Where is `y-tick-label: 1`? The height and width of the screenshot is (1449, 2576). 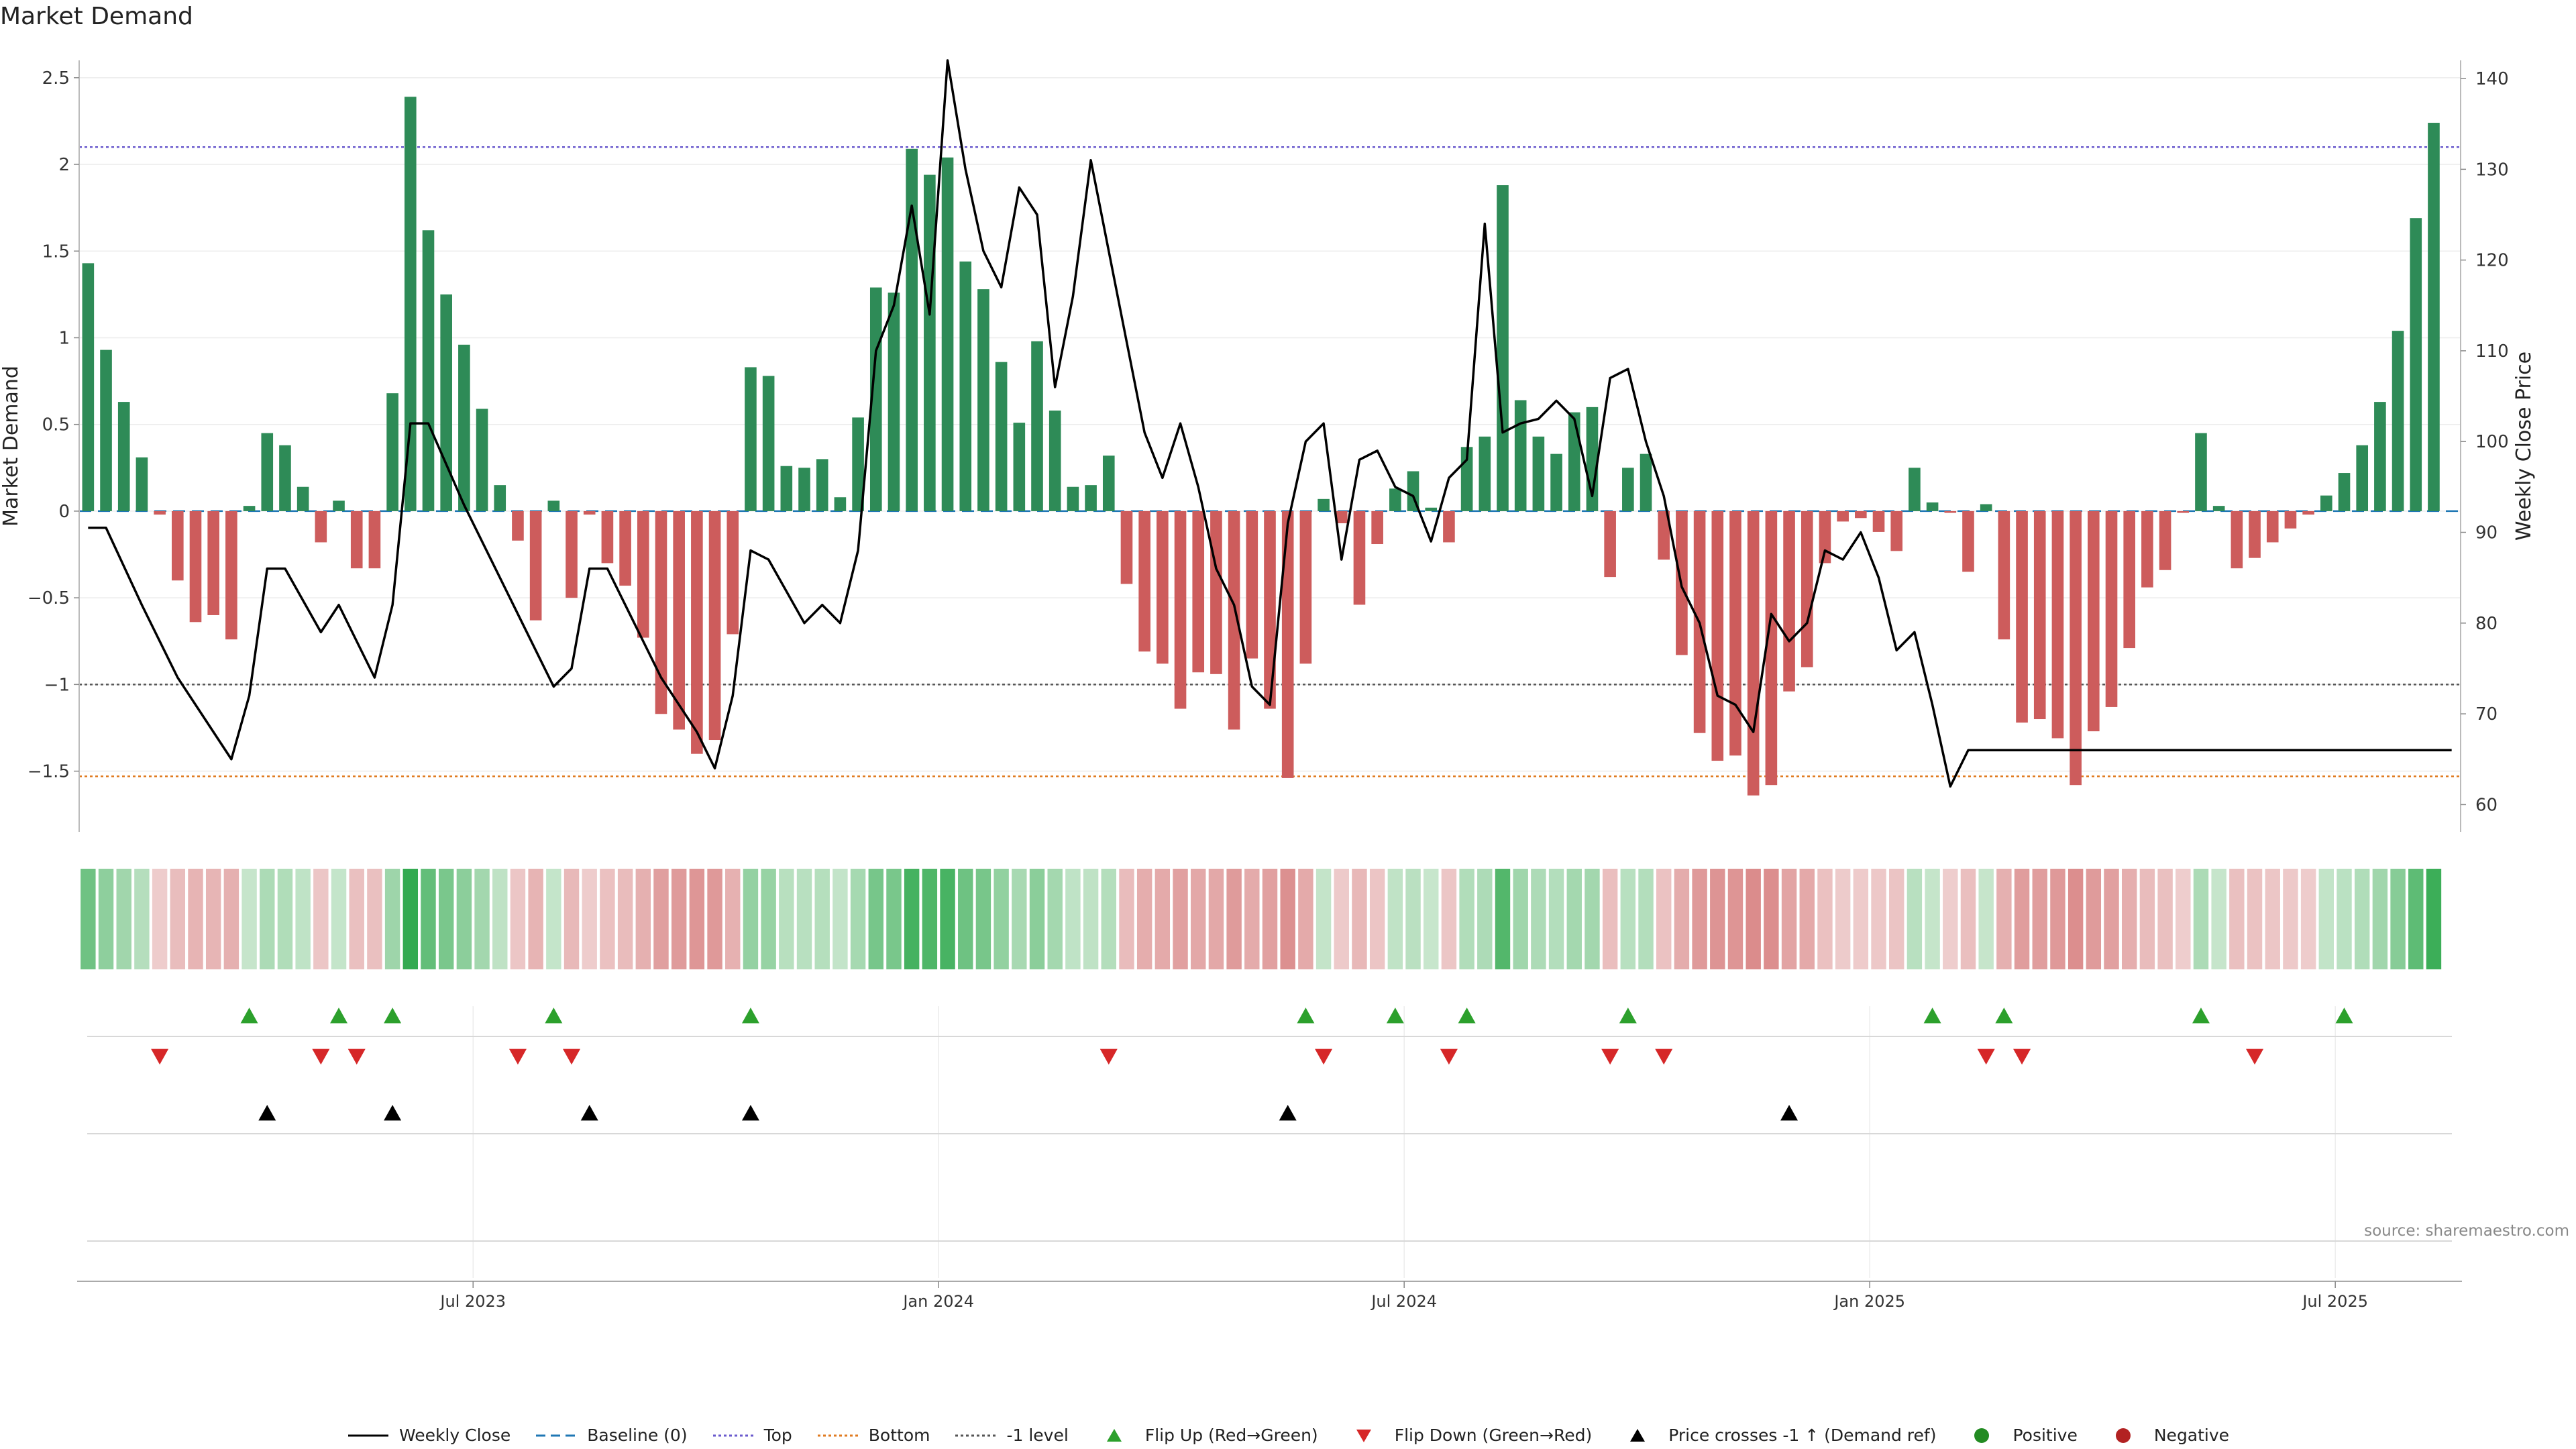
y-tick-label: 1 is located at coordinates (64, 338).